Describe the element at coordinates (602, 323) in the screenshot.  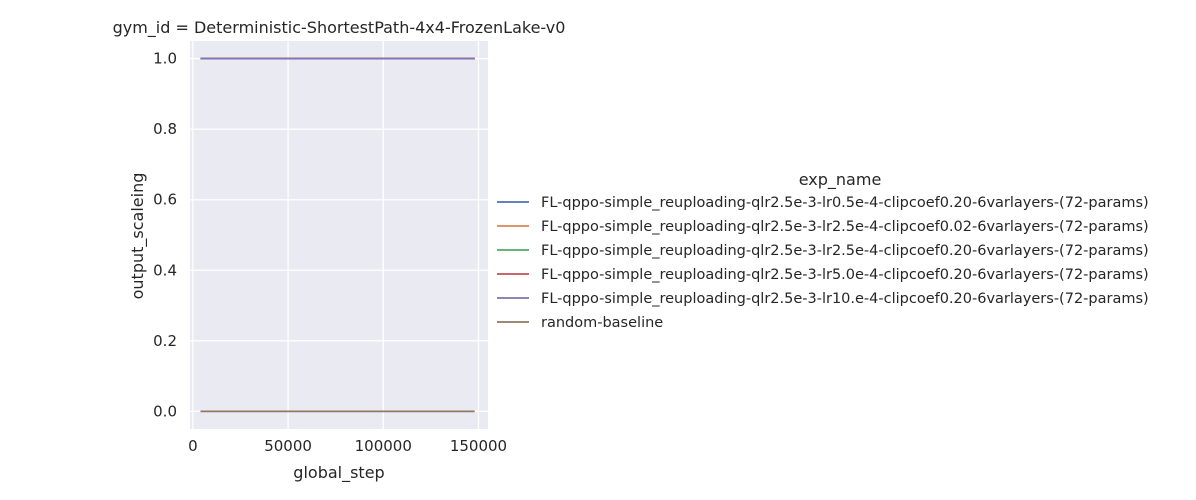
I see `legend-label: random-baseline` at that location.